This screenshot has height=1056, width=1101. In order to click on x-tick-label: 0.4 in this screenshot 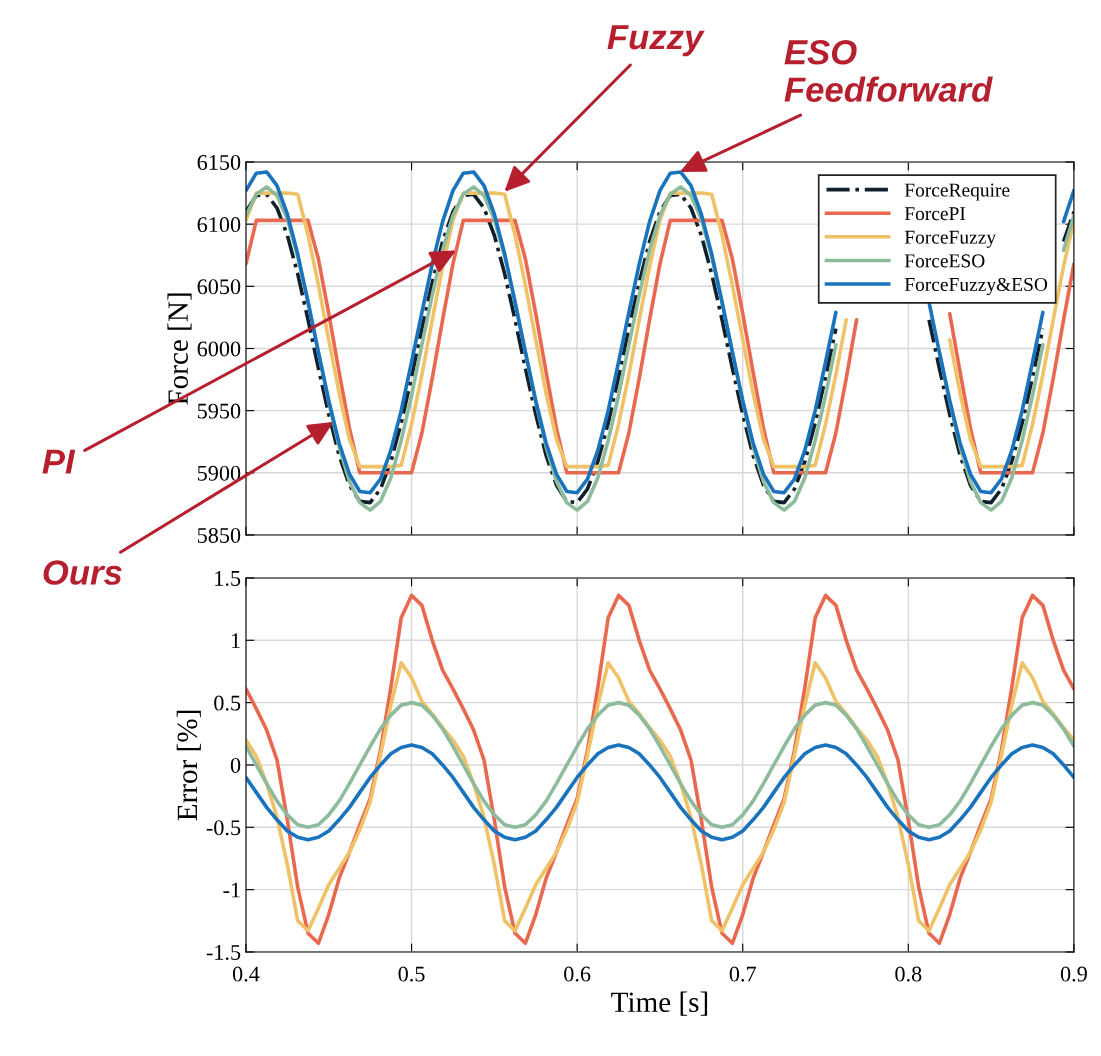, I will do `click(246, 974)`.